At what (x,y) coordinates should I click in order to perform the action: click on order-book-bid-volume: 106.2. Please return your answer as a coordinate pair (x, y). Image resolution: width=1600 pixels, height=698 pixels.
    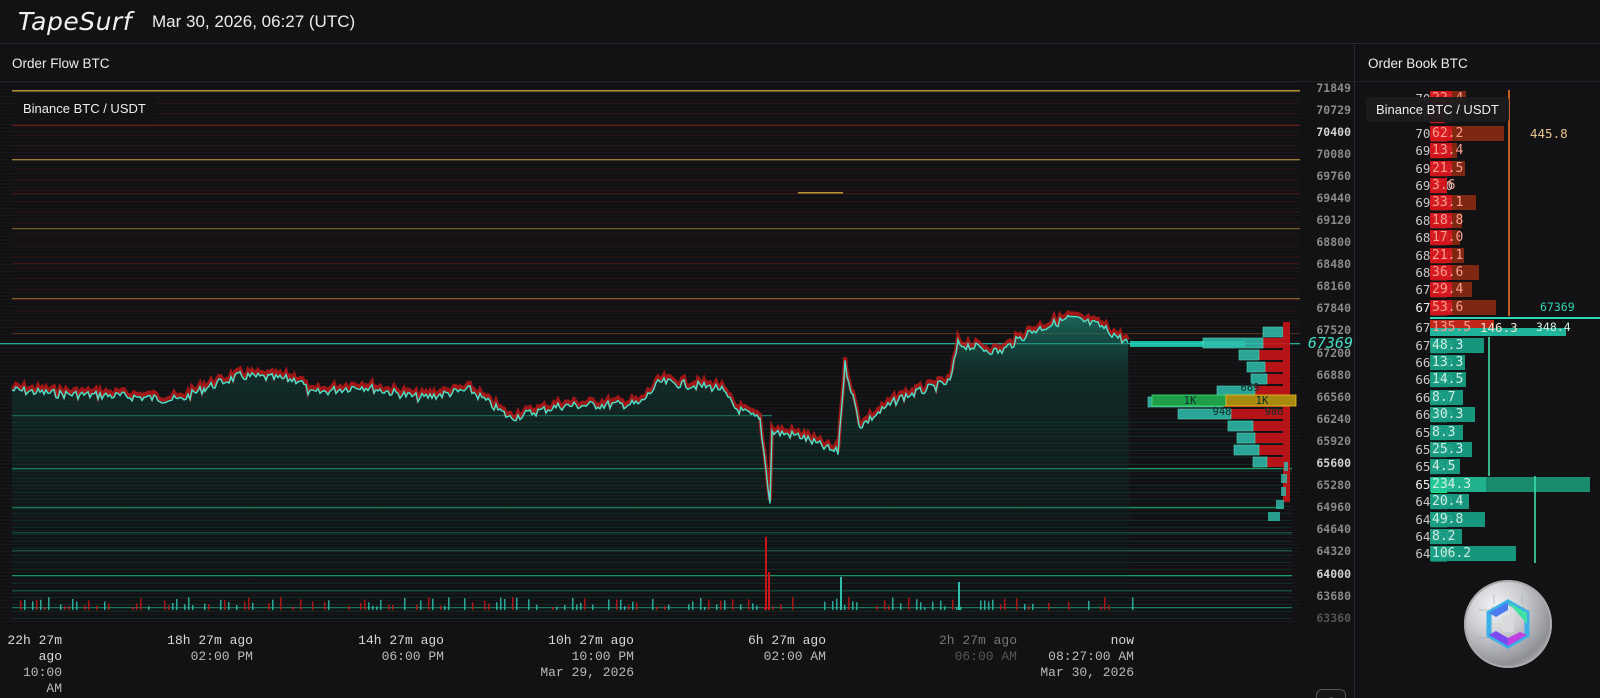
    Looking at the image, I should click on (1452, 554).